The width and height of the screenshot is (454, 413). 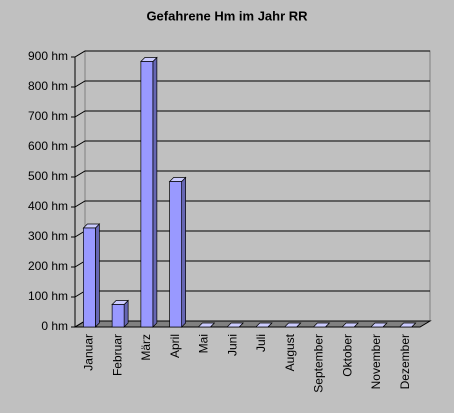 What do you see at coordinates (89, 352) in the screenshot?
I see `x-tick-label: Januar` at bounding box center [89, 352].